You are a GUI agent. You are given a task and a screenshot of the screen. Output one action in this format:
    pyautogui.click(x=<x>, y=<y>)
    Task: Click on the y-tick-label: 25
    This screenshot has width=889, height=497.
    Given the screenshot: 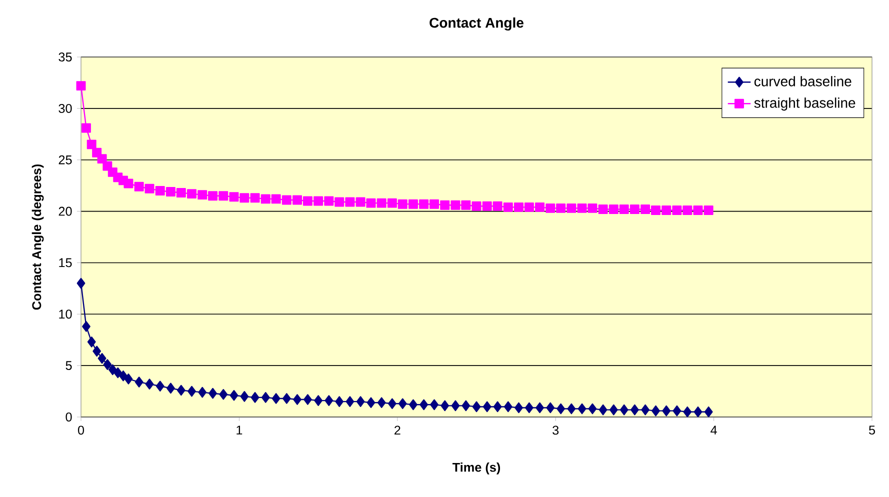 What is the action you would take?
    pyautogui.click(x=65, y=159)
    